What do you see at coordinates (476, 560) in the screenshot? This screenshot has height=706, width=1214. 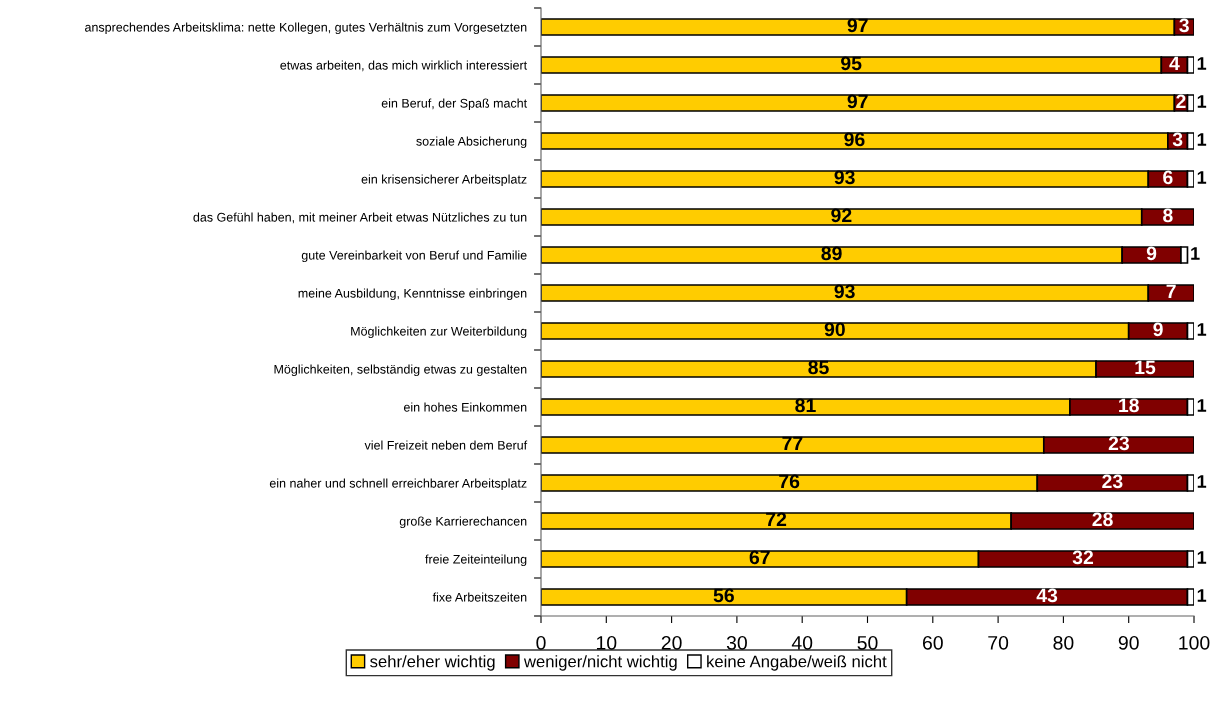 I see `y-tick-label: freie Zeiteinteilung` at bounding box center [476, 560].